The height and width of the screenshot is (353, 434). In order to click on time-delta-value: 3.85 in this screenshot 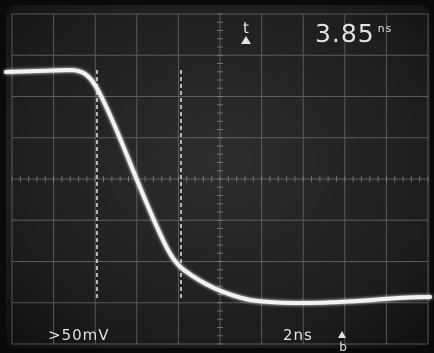, I will do `click(345, 33)`.